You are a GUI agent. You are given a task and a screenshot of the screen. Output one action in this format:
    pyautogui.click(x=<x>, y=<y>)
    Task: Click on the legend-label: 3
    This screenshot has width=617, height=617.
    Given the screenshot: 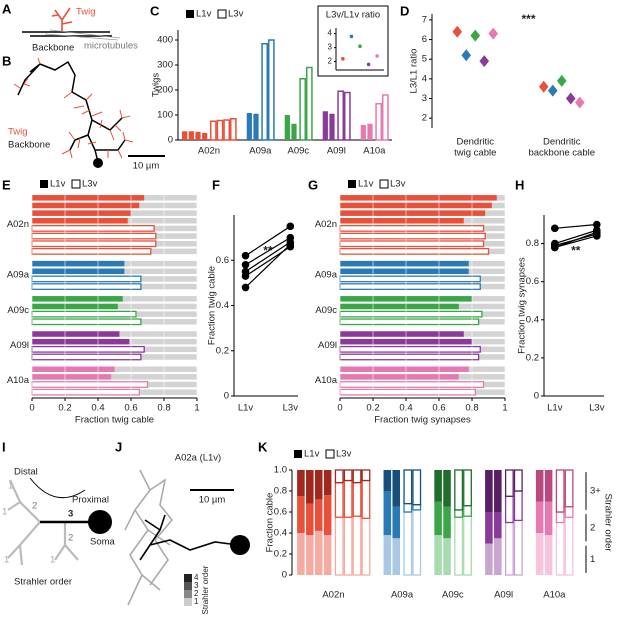 What is the action you would take?
    pyautogui.click(x=196, y=585)
    